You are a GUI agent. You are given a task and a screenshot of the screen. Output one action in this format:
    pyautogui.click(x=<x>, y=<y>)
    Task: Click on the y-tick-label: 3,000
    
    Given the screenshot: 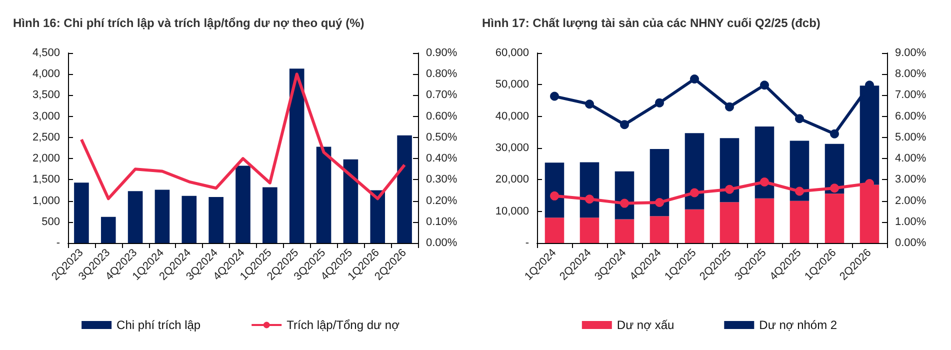 What is the action you would take?
    pyautogui.click(x=46, y=116)
    